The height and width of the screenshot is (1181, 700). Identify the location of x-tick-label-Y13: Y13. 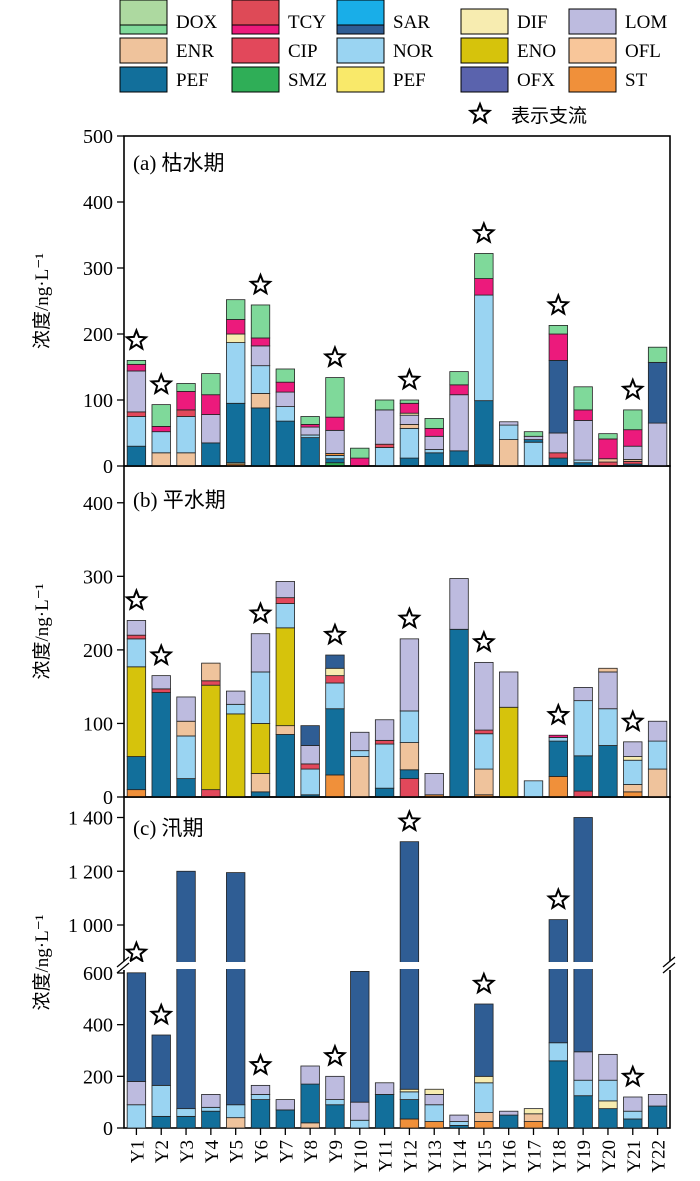
(435, 1156).